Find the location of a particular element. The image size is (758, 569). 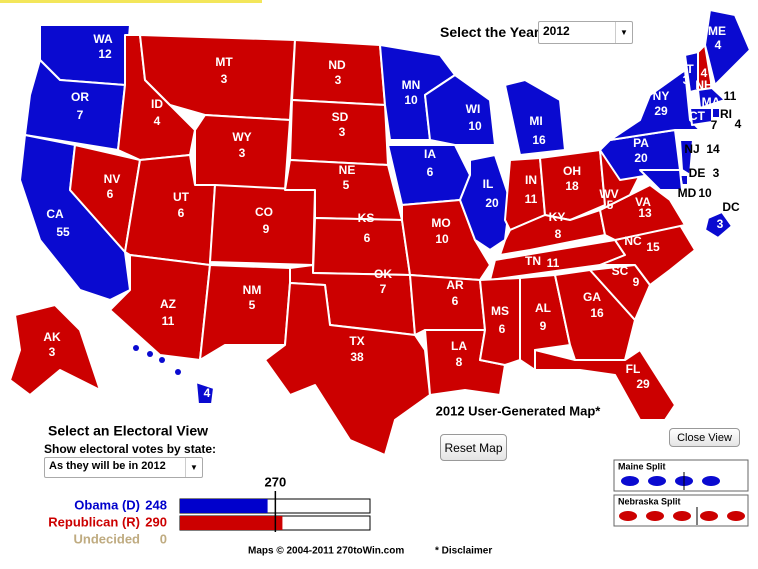

state-name: DC is located at coordinates (731, 207).